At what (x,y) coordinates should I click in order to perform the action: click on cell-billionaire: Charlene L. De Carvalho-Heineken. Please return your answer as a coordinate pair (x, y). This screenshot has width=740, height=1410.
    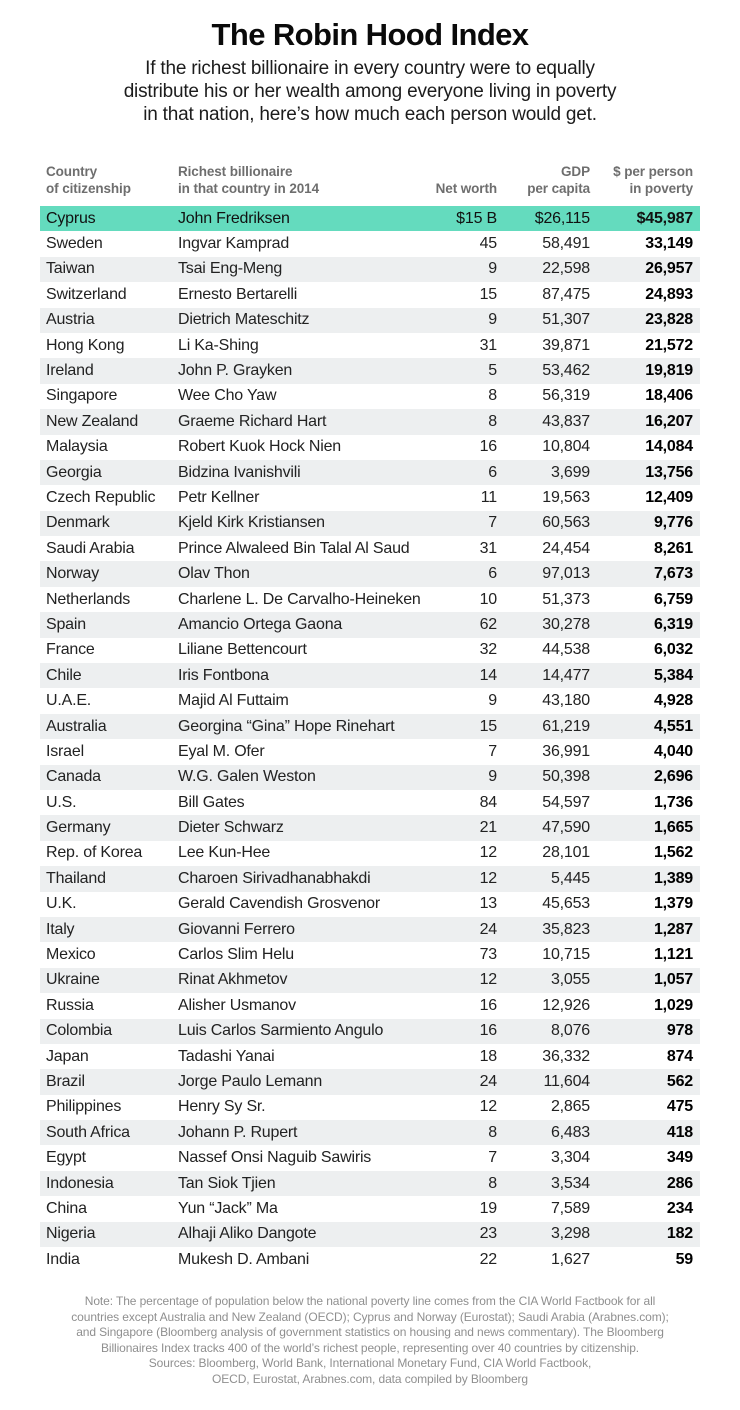
    Looking at the image, I should click on (299, 599).